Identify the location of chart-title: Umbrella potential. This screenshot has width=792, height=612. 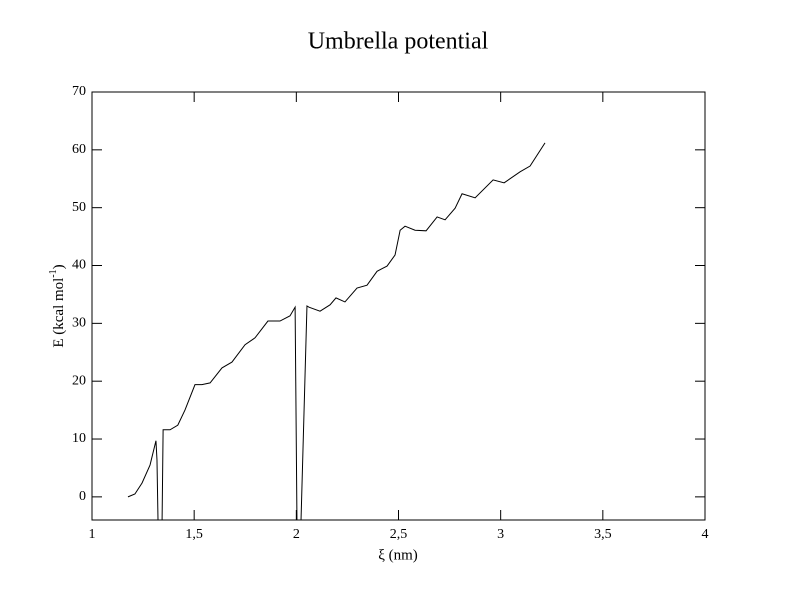
(398, 42).